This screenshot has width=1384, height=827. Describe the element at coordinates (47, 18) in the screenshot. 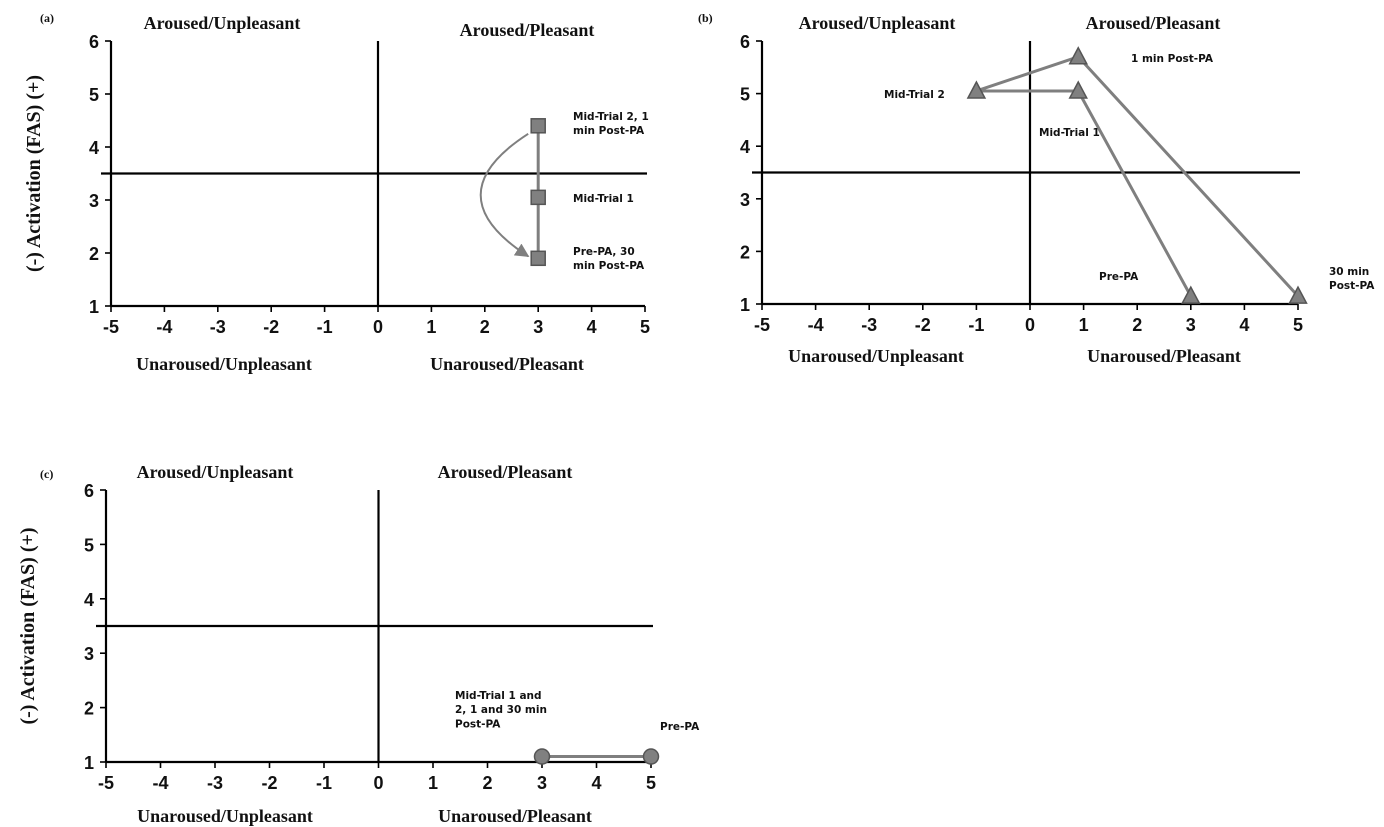

I see `panel-label: (a)` at that location.